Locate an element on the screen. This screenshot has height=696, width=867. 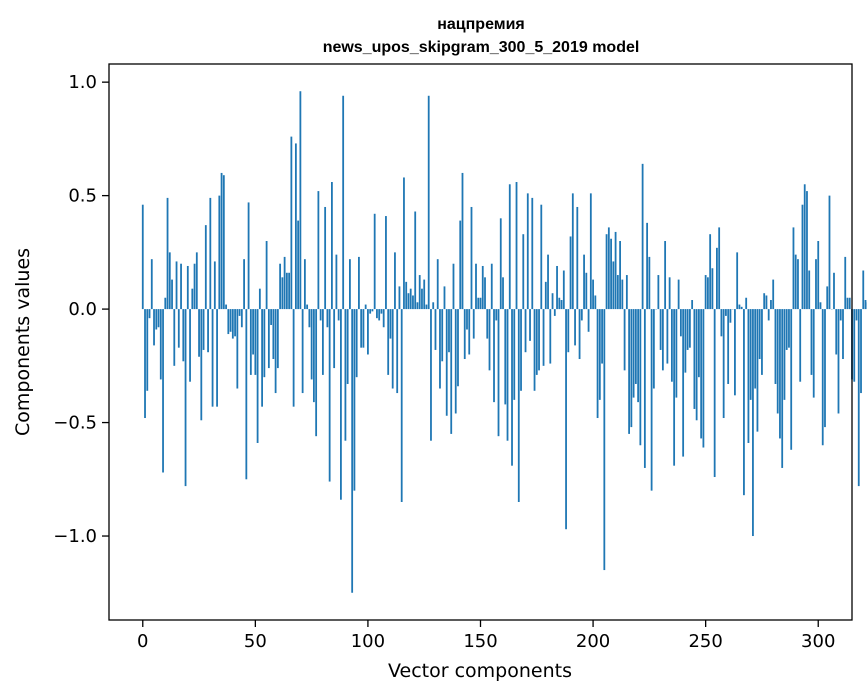
y-axis-ticks: −1.0 −0.5 0.0 0.5 1.0 is located at coordinates (81, 309).